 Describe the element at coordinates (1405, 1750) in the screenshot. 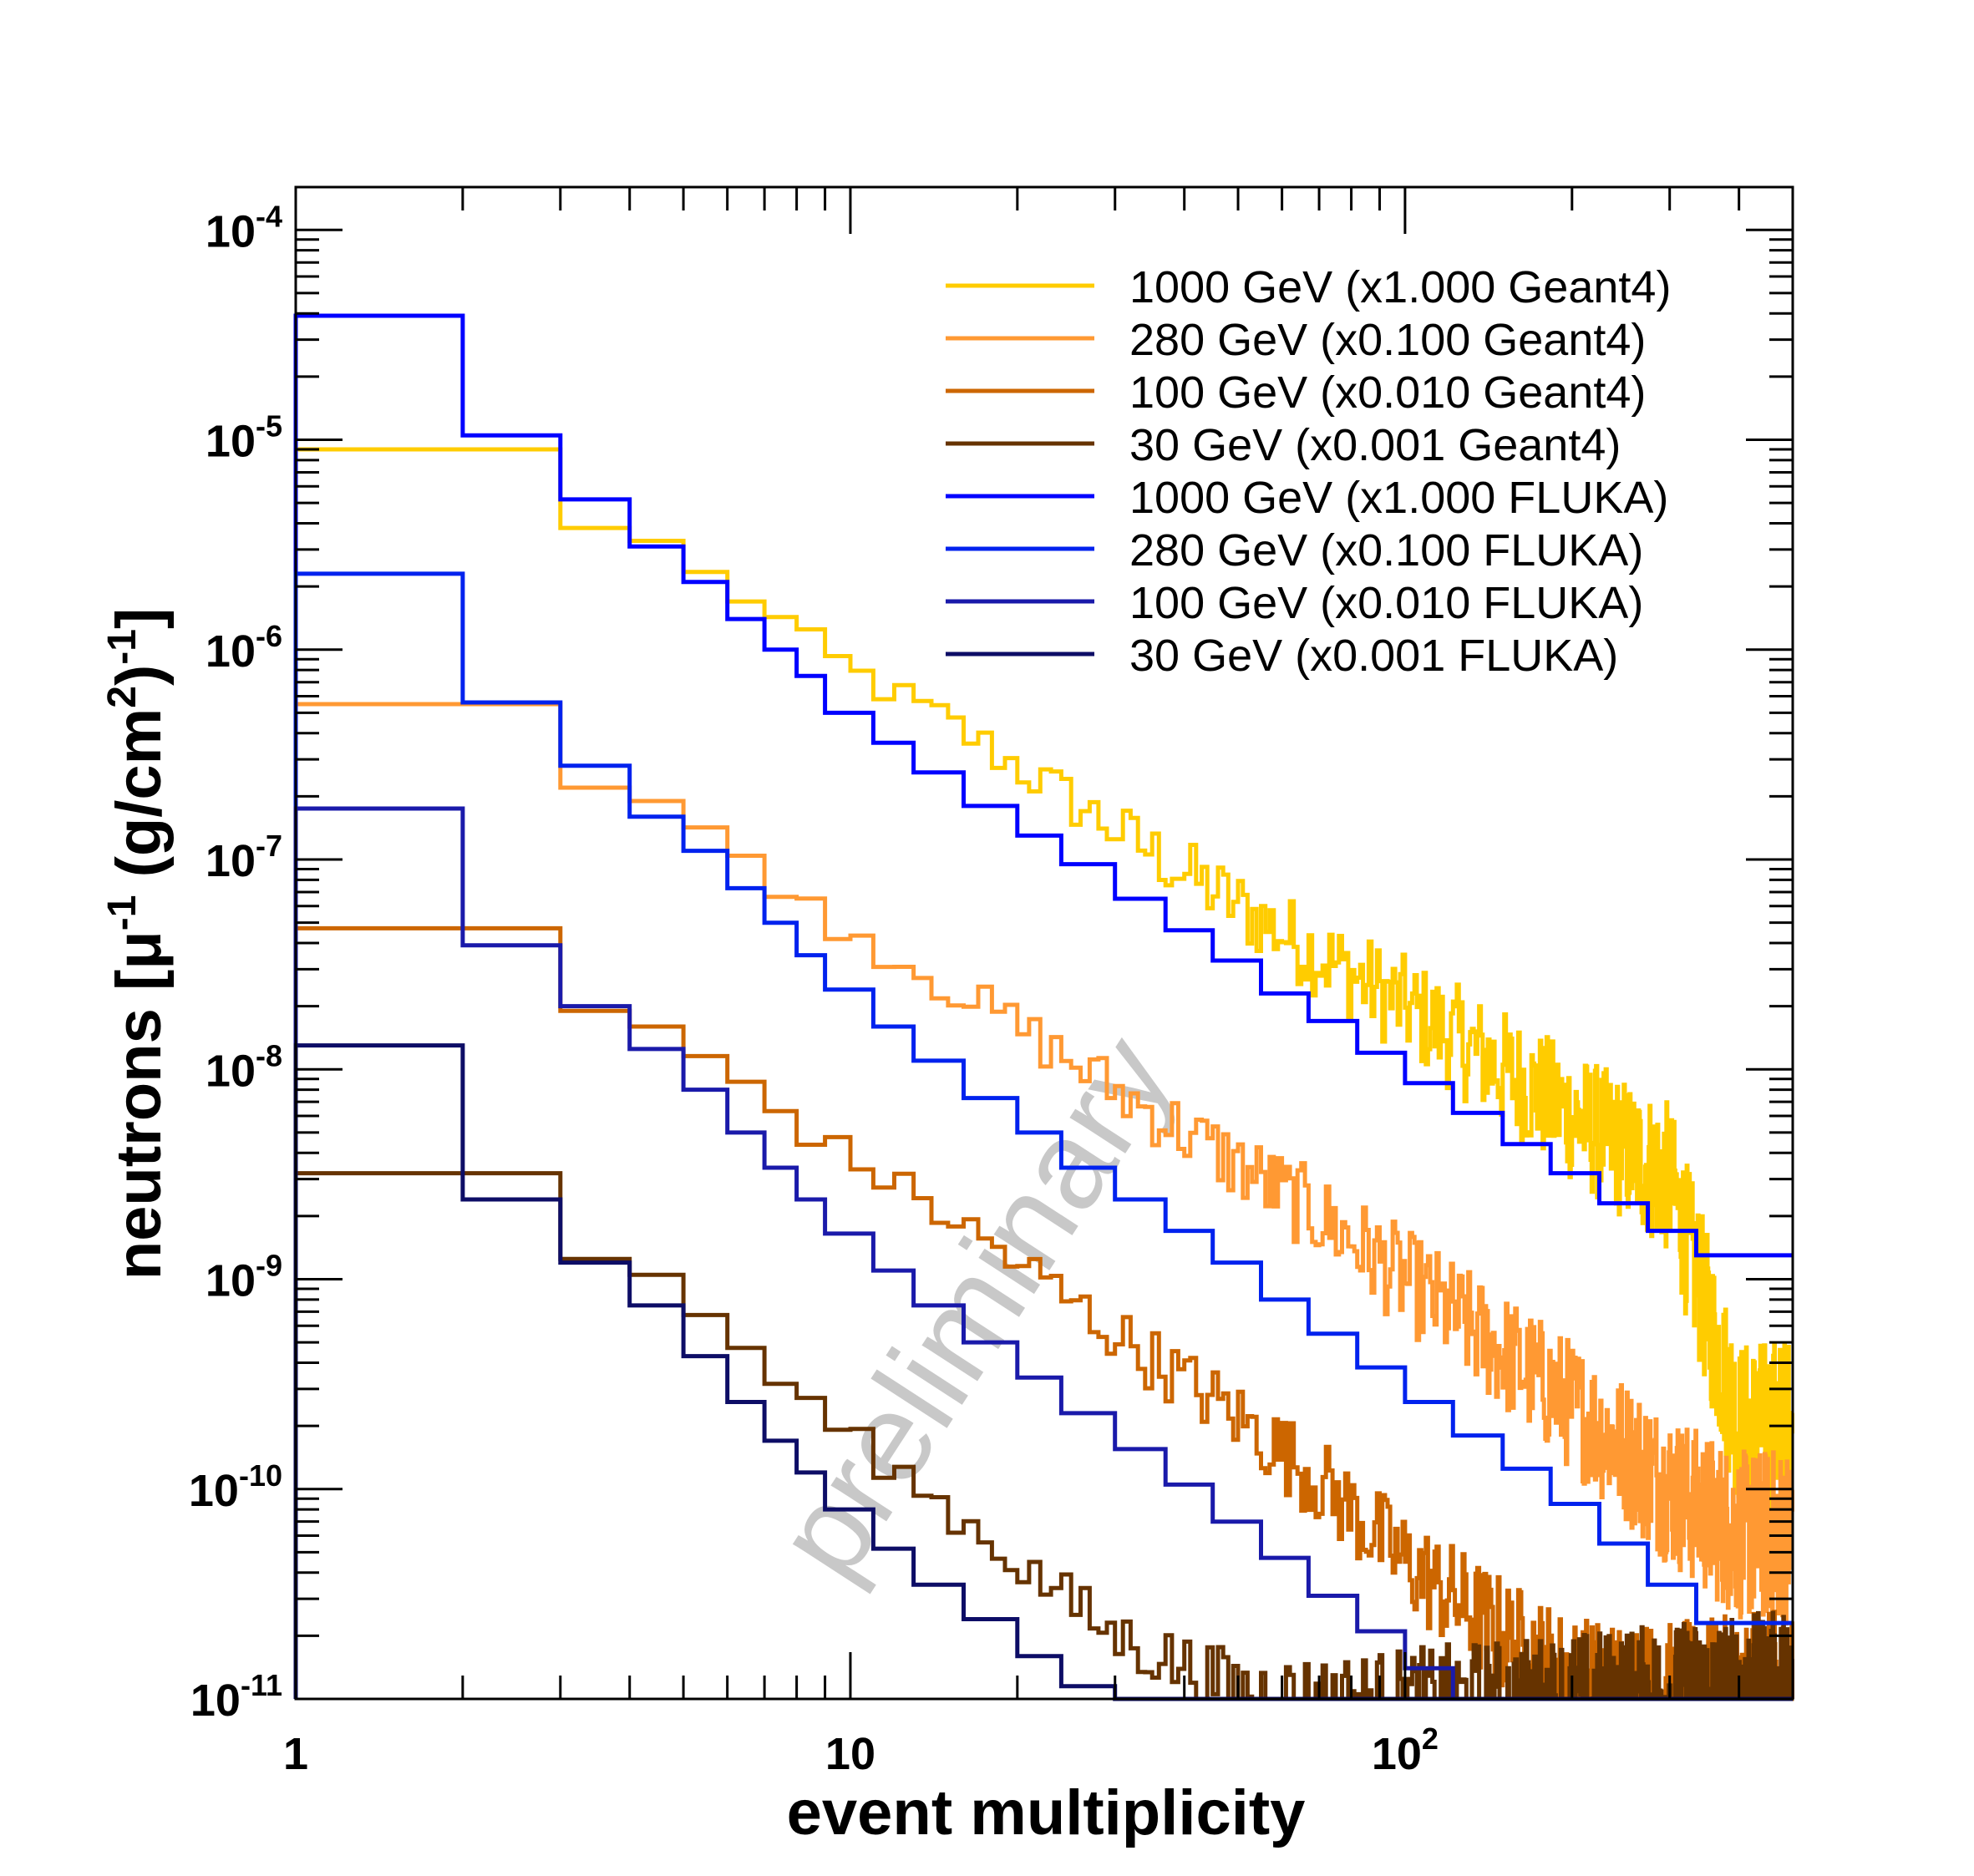

I see `x-tick-label: 102` at that location.